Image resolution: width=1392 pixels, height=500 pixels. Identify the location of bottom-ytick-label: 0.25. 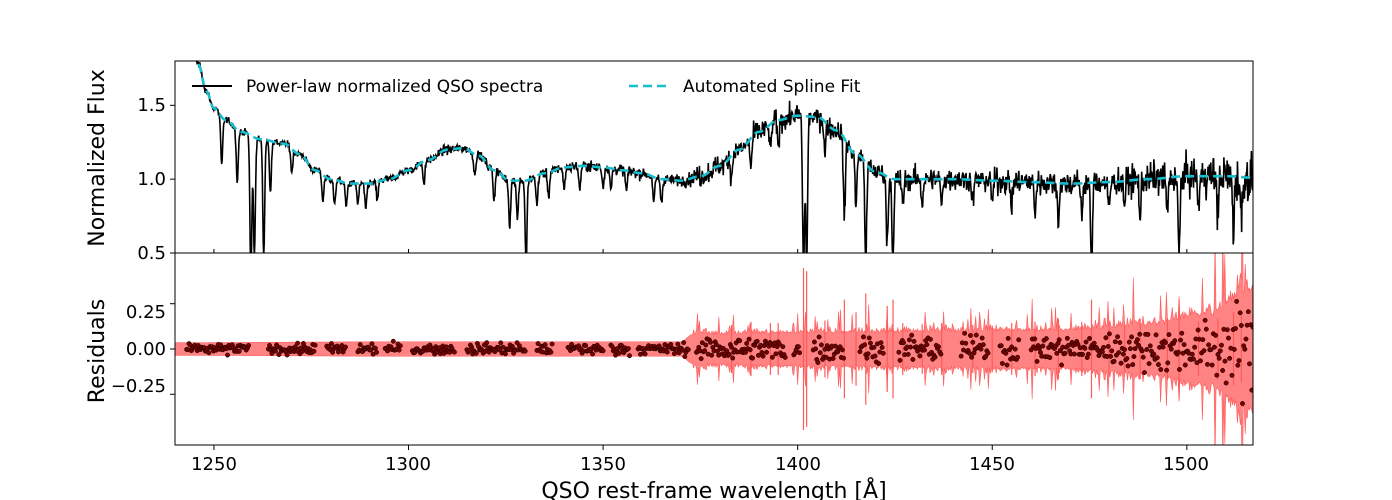
(146, 312).